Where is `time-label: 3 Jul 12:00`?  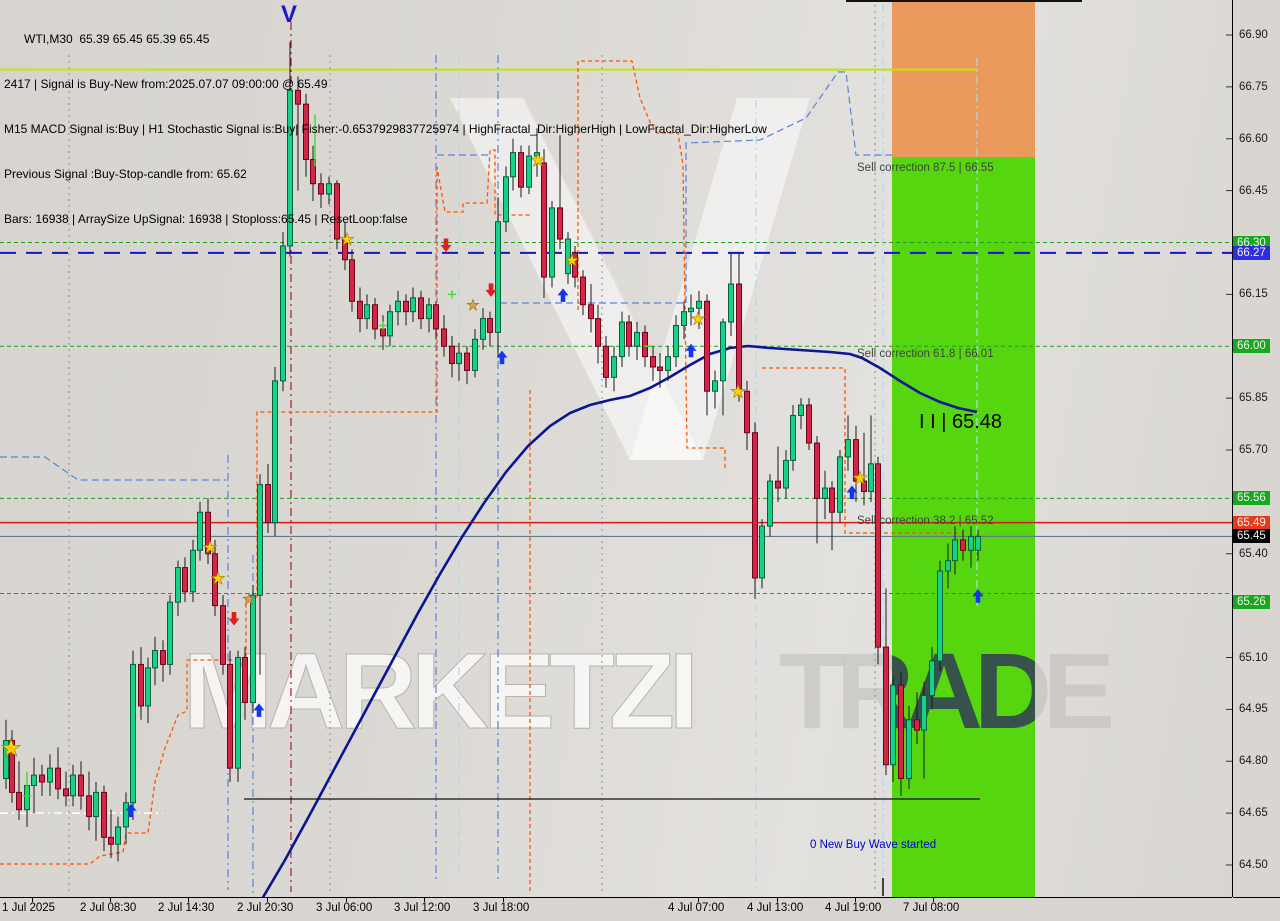 time-label: 3 Jul 12:00 is located at coordinates (422, 908).